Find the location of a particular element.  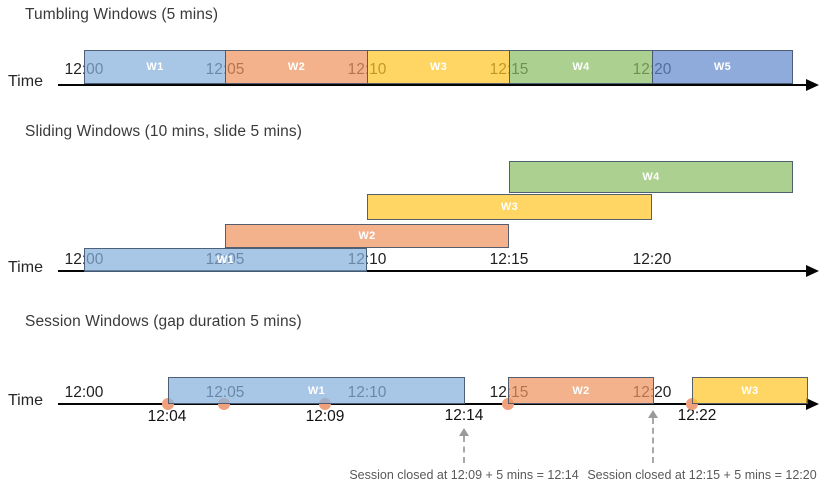

tumbling-window-w3: W3 is located at coordinates (438, 67).